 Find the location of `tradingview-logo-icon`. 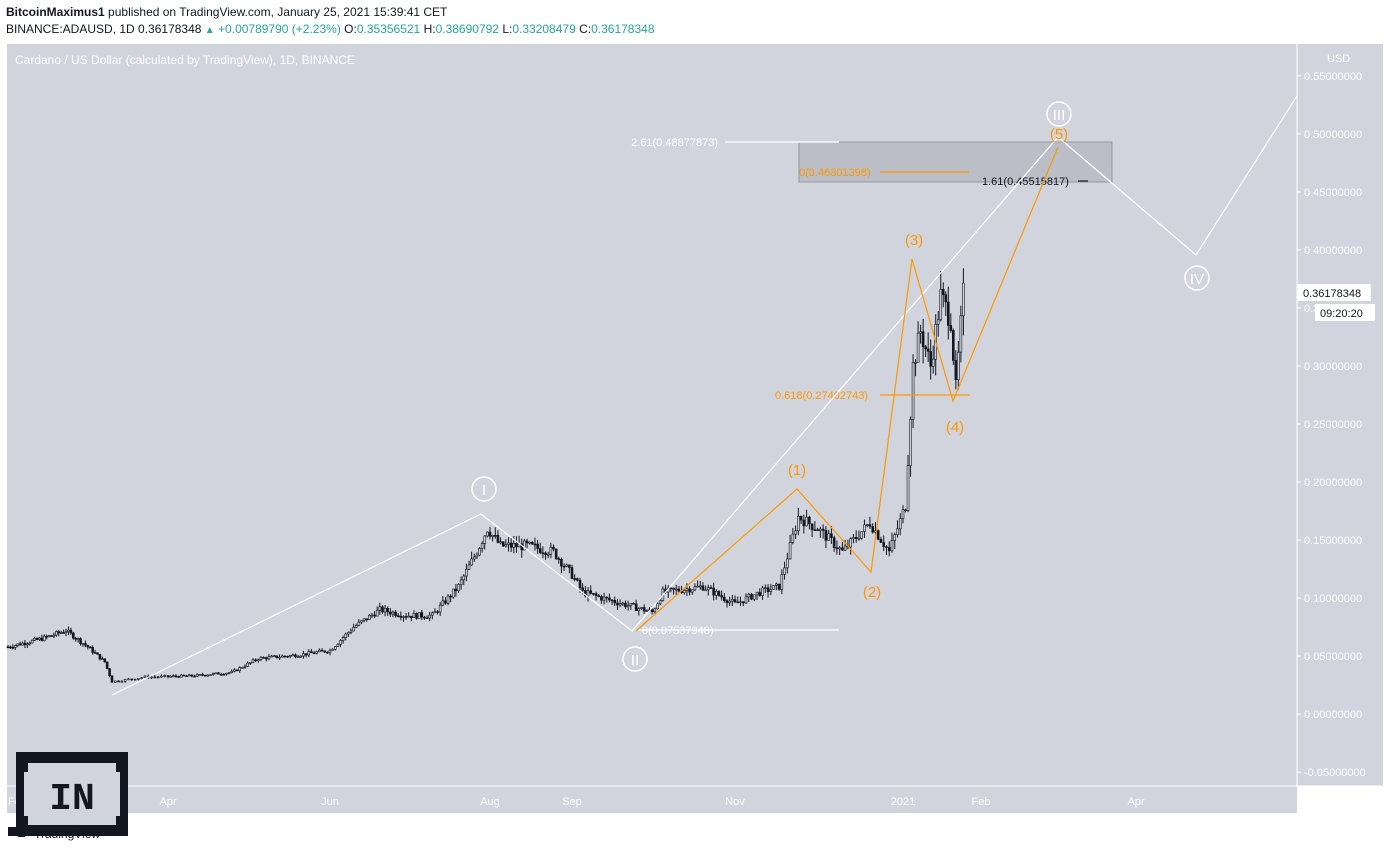

tradingview-logo-icon is located at coordinates (16, 832).